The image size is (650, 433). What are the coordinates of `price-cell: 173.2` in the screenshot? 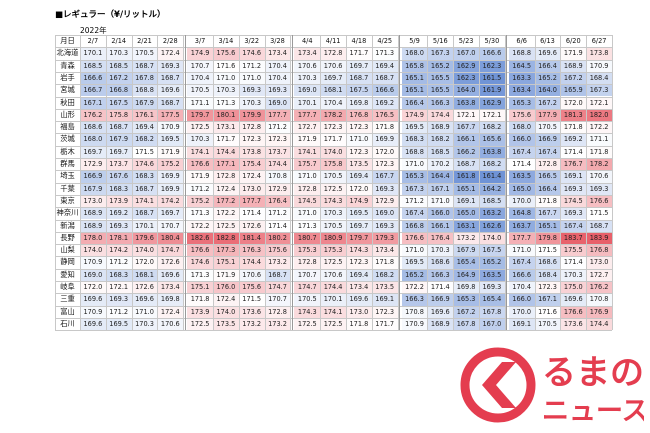 It's located at (251, 324).